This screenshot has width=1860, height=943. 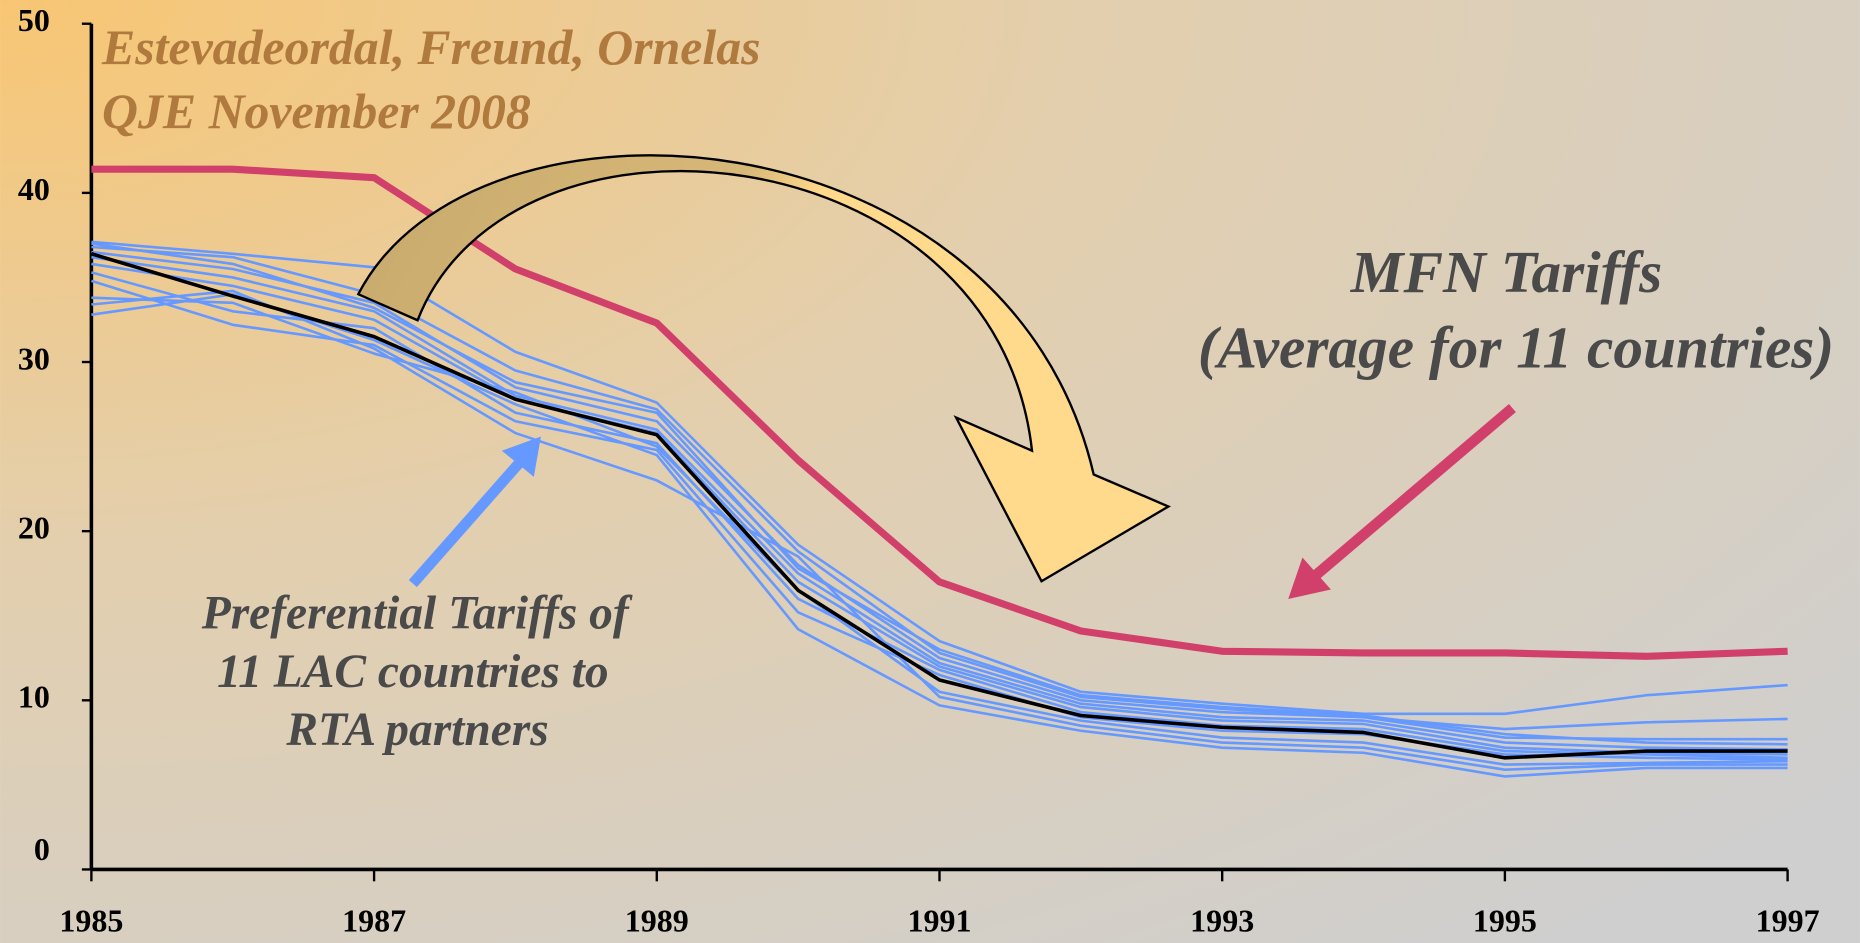 What do you see at coordinates (417, 614) in the screenshot?
I see `pref-label: Preferential Tariffs of` at bounding box center [417, 614].